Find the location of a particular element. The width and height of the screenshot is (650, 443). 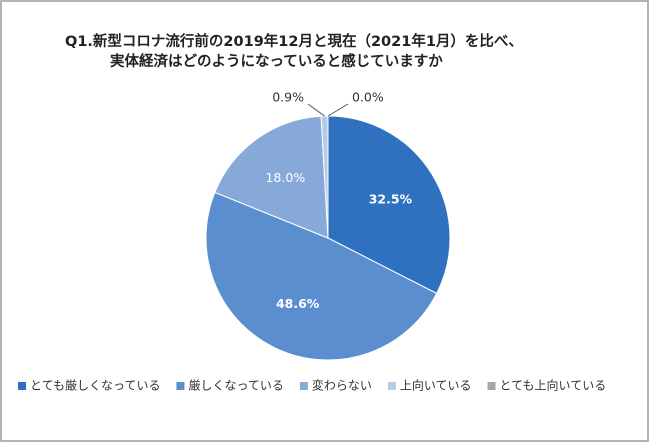

legend-label: 厳しくなっている is located at coordinates (235, 386).